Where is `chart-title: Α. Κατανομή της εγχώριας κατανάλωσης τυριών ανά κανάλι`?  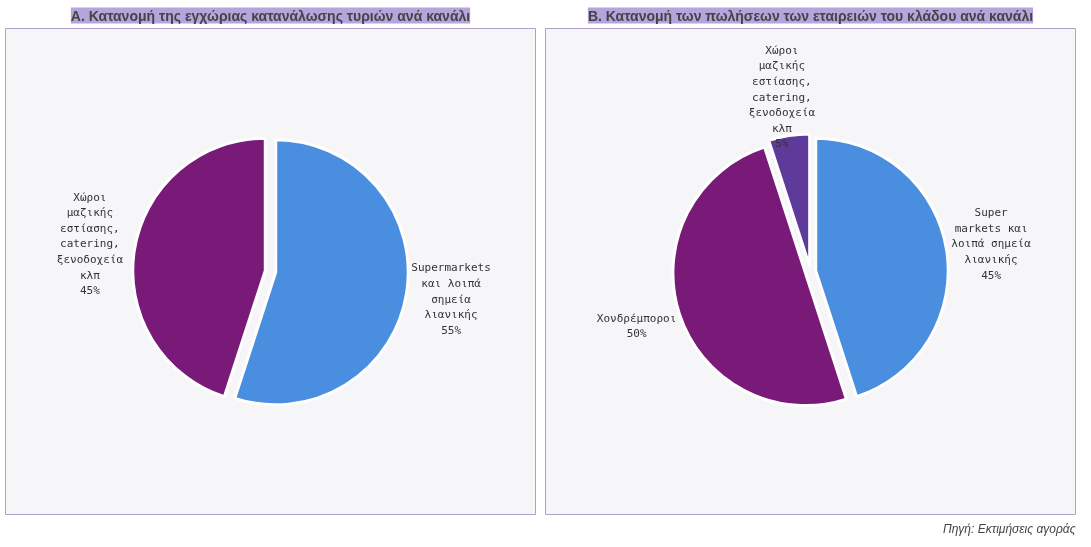
chart-title: Α. Κατανομή της εγχώριας κατανάλωσης τυριών ανά κανάλι is located at coordinates (270, 15).